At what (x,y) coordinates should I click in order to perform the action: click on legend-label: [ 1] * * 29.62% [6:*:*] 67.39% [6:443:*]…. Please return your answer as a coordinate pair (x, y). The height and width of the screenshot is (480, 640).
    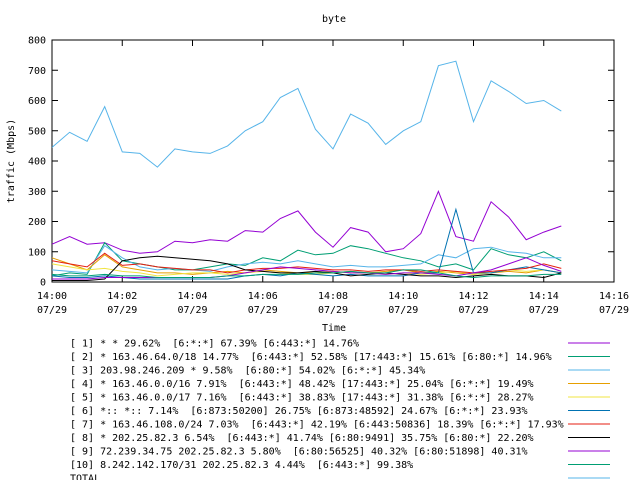
    Looking at the image, I should click on (214, 344).